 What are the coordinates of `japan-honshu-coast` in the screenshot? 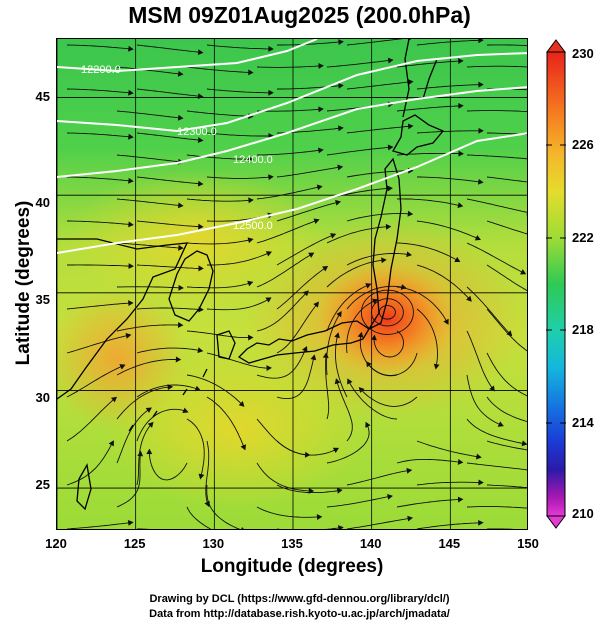 It's located at (303, 342).